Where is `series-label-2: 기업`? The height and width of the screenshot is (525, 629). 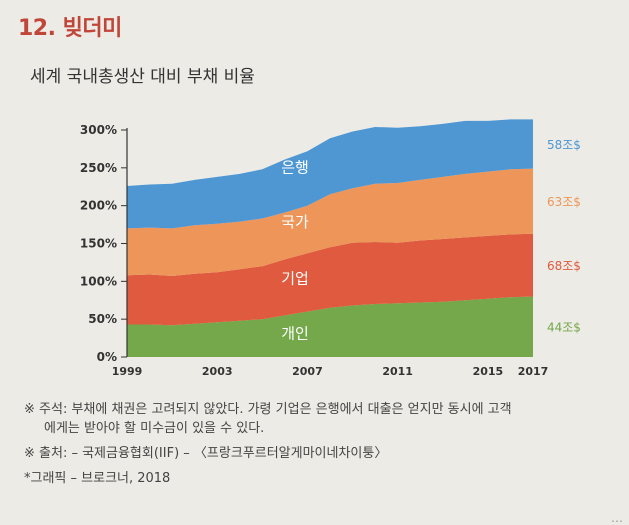
series-label-2: 기업 is located at coordinates (295, 279).